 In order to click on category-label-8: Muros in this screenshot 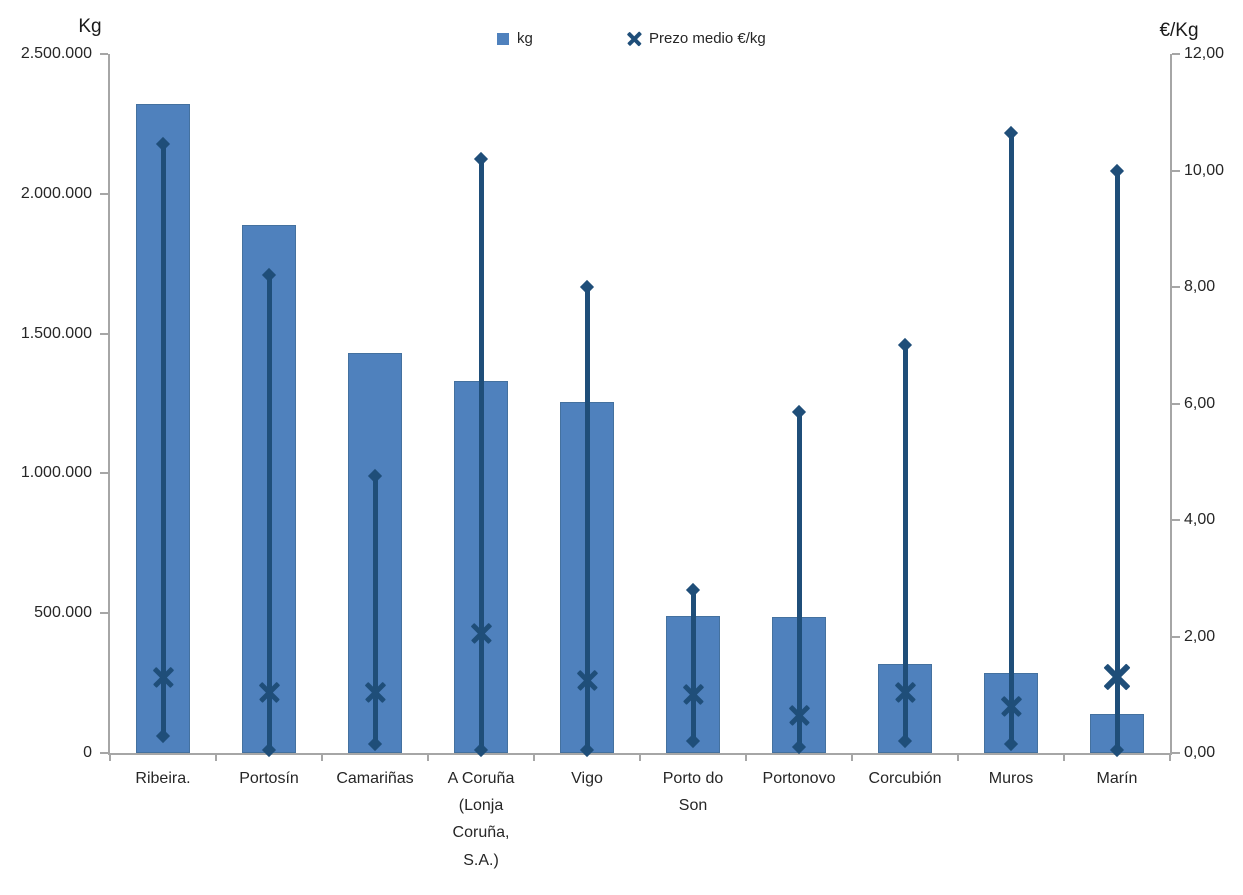, I will do `click(1011, 778)`.